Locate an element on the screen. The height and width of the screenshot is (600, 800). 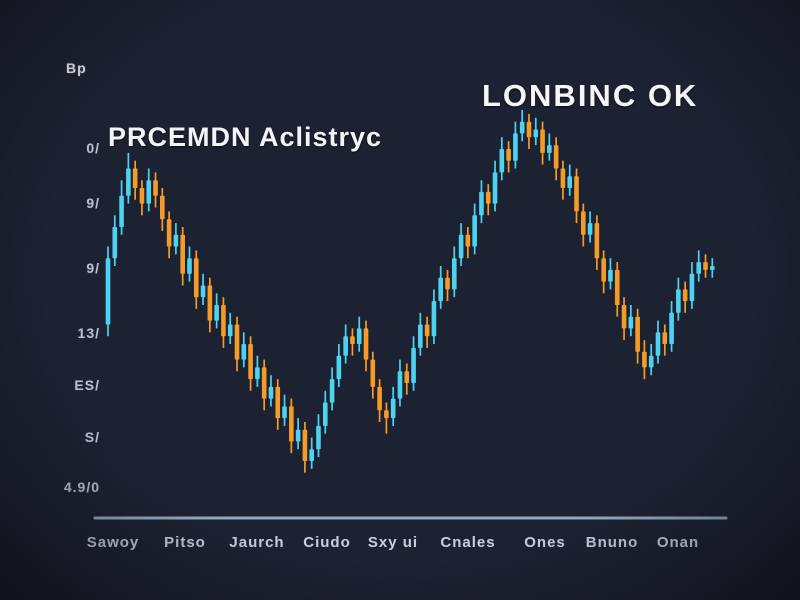
chart-annotation: LONBINC OK is located at coordinates (590, 95).